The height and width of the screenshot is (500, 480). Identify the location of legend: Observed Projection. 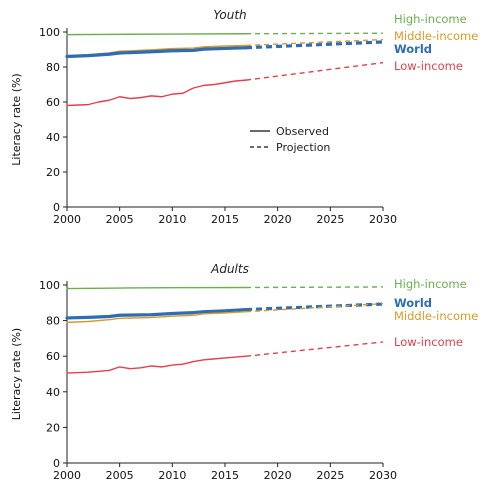
(290, 139).